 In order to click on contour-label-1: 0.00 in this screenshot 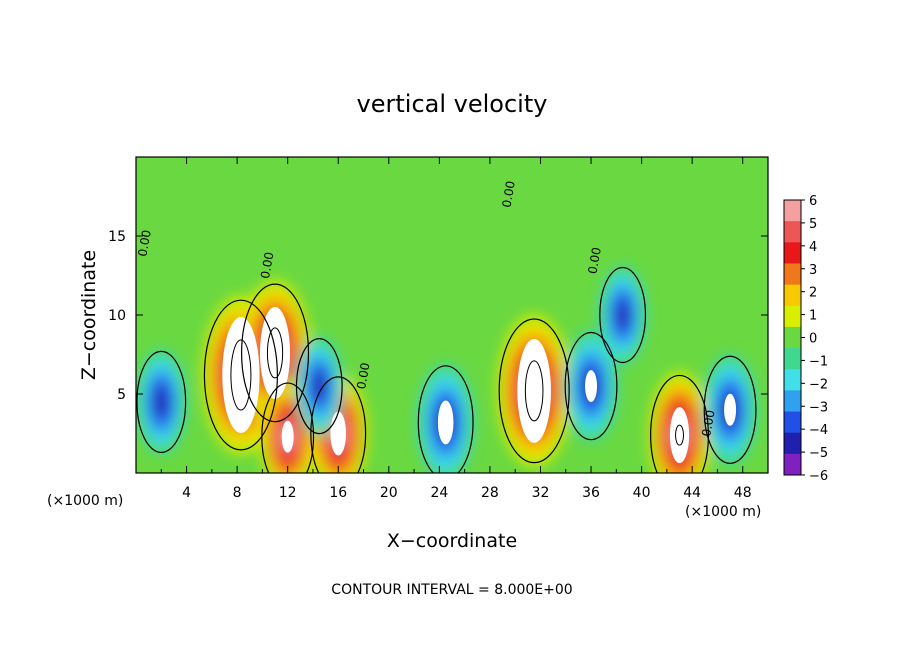, I will do `click(267, 265)`.